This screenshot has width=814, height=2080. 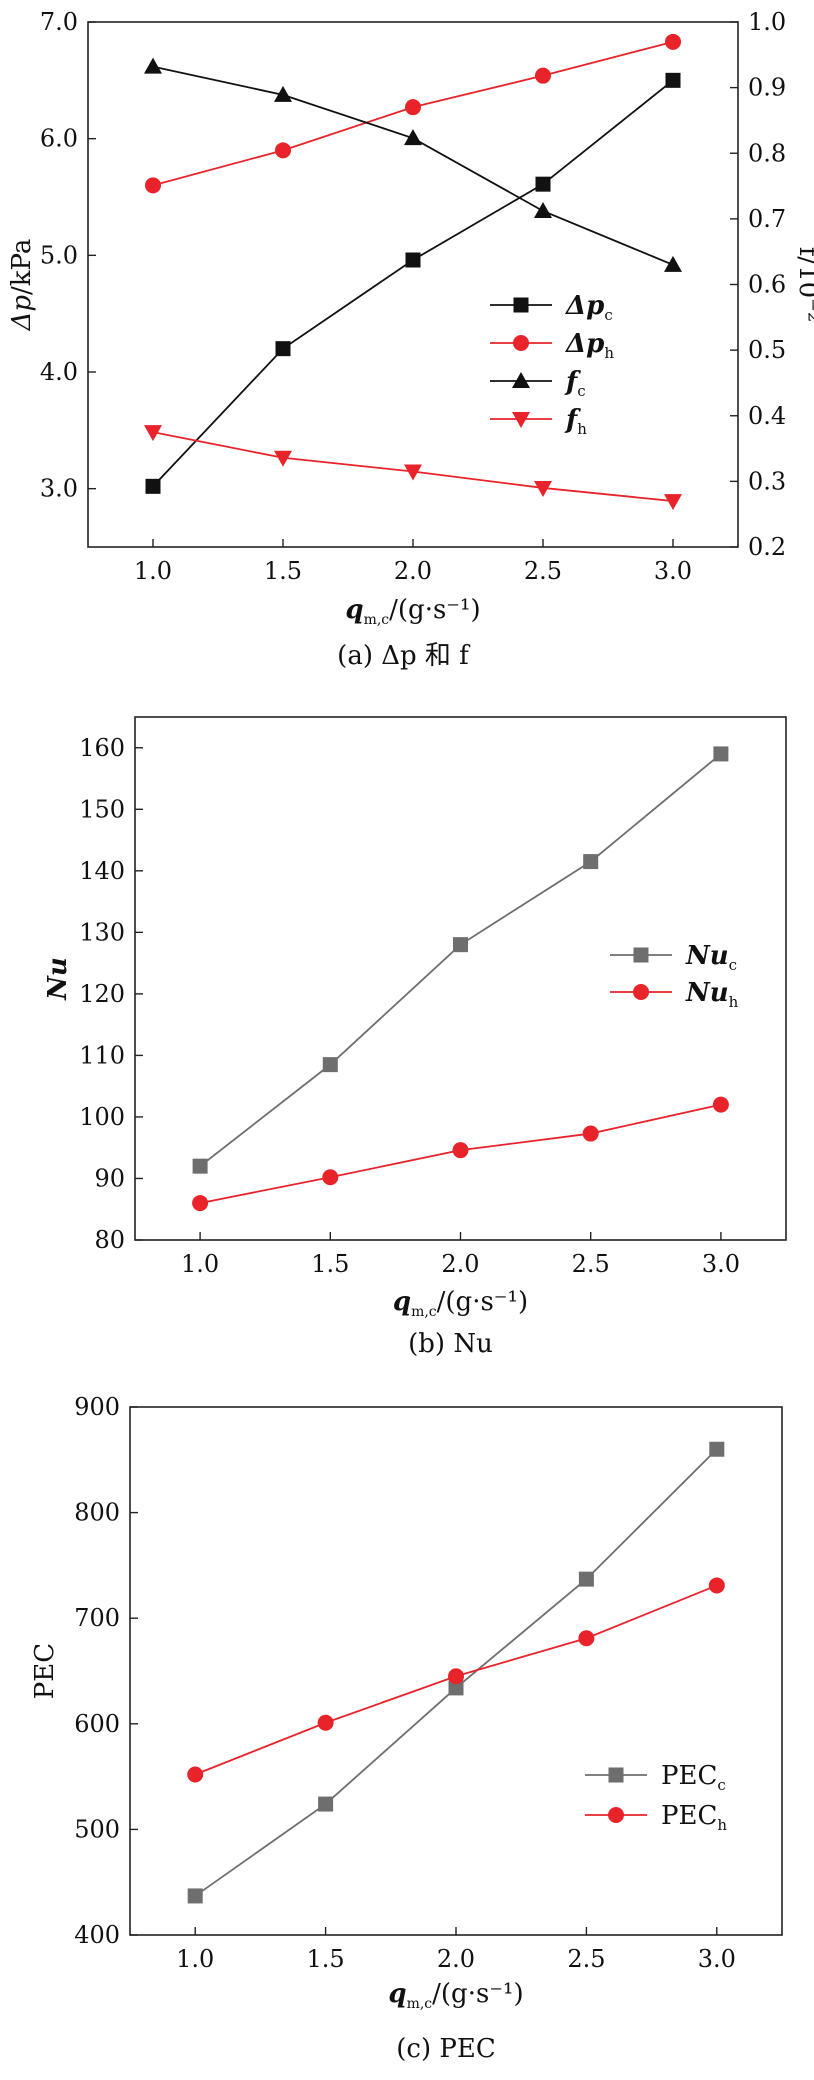 I want to click on panel-caption: (b) Nu, so click(x=450, y=1344).